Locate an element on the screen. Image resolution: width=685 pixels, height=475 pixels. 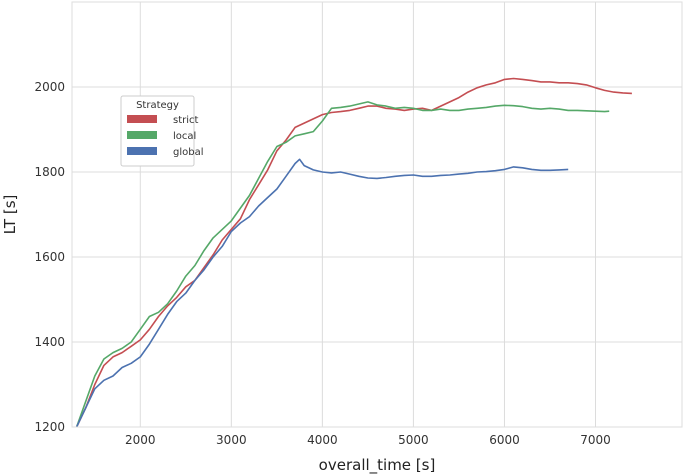
legend-swatch-global is located at coordinates (142, 151).